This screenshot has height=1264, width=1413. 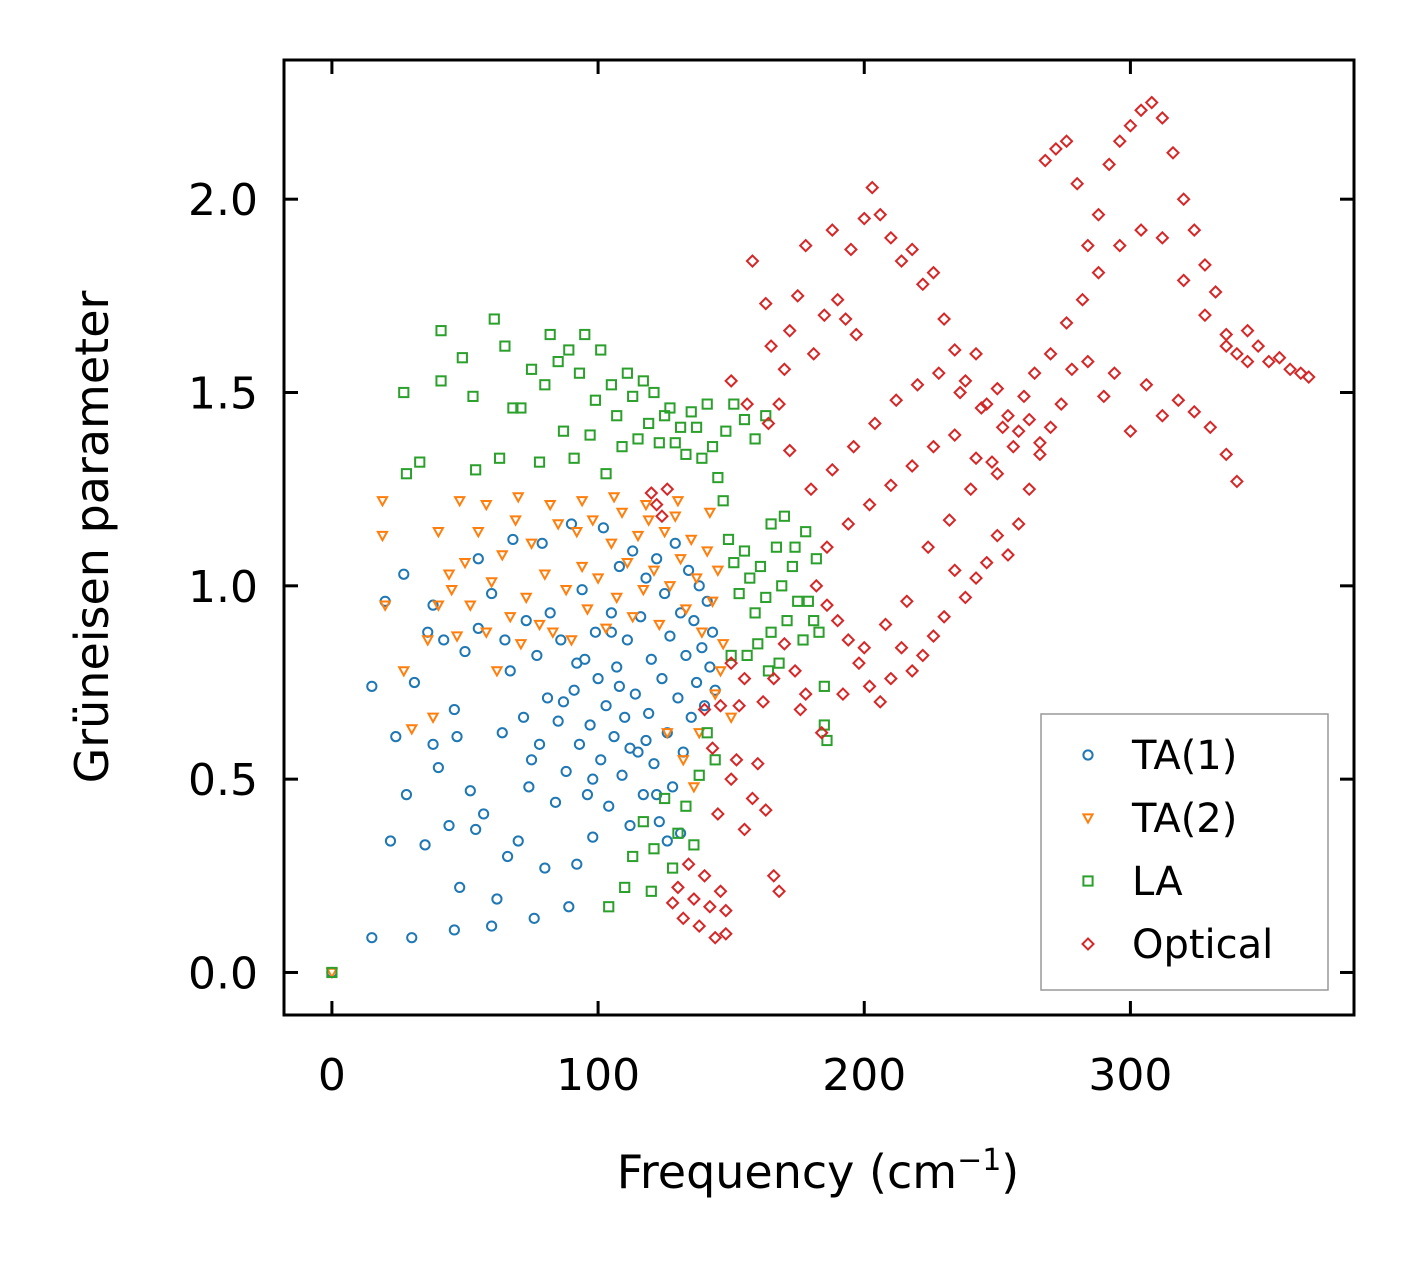 I want to click on legend-items: TA(1) TA(2) LA Optical, so click(x=1177, y=850).